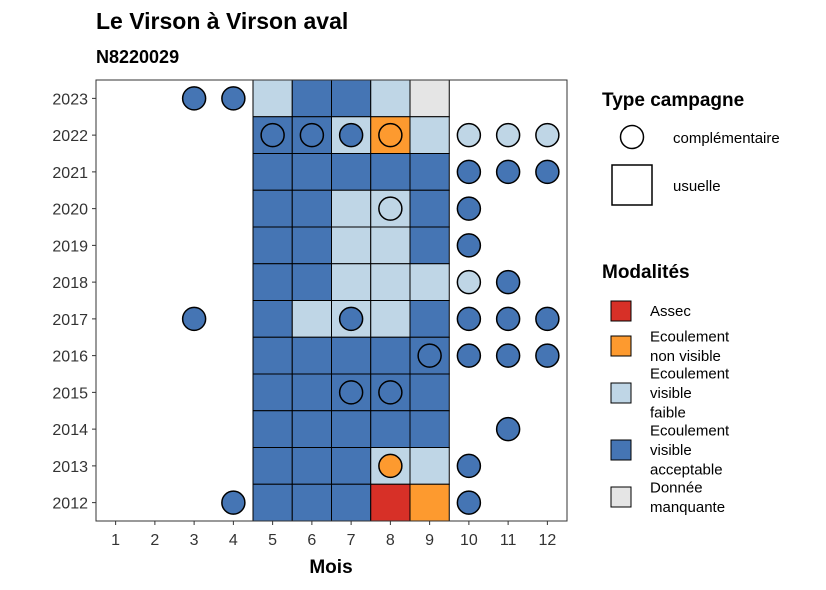 The height and width of the screenshot is (590, 826). Describe the element at coordinates (70, 283) in the screenshot. I see `y-tick-label: 2018` at that location.